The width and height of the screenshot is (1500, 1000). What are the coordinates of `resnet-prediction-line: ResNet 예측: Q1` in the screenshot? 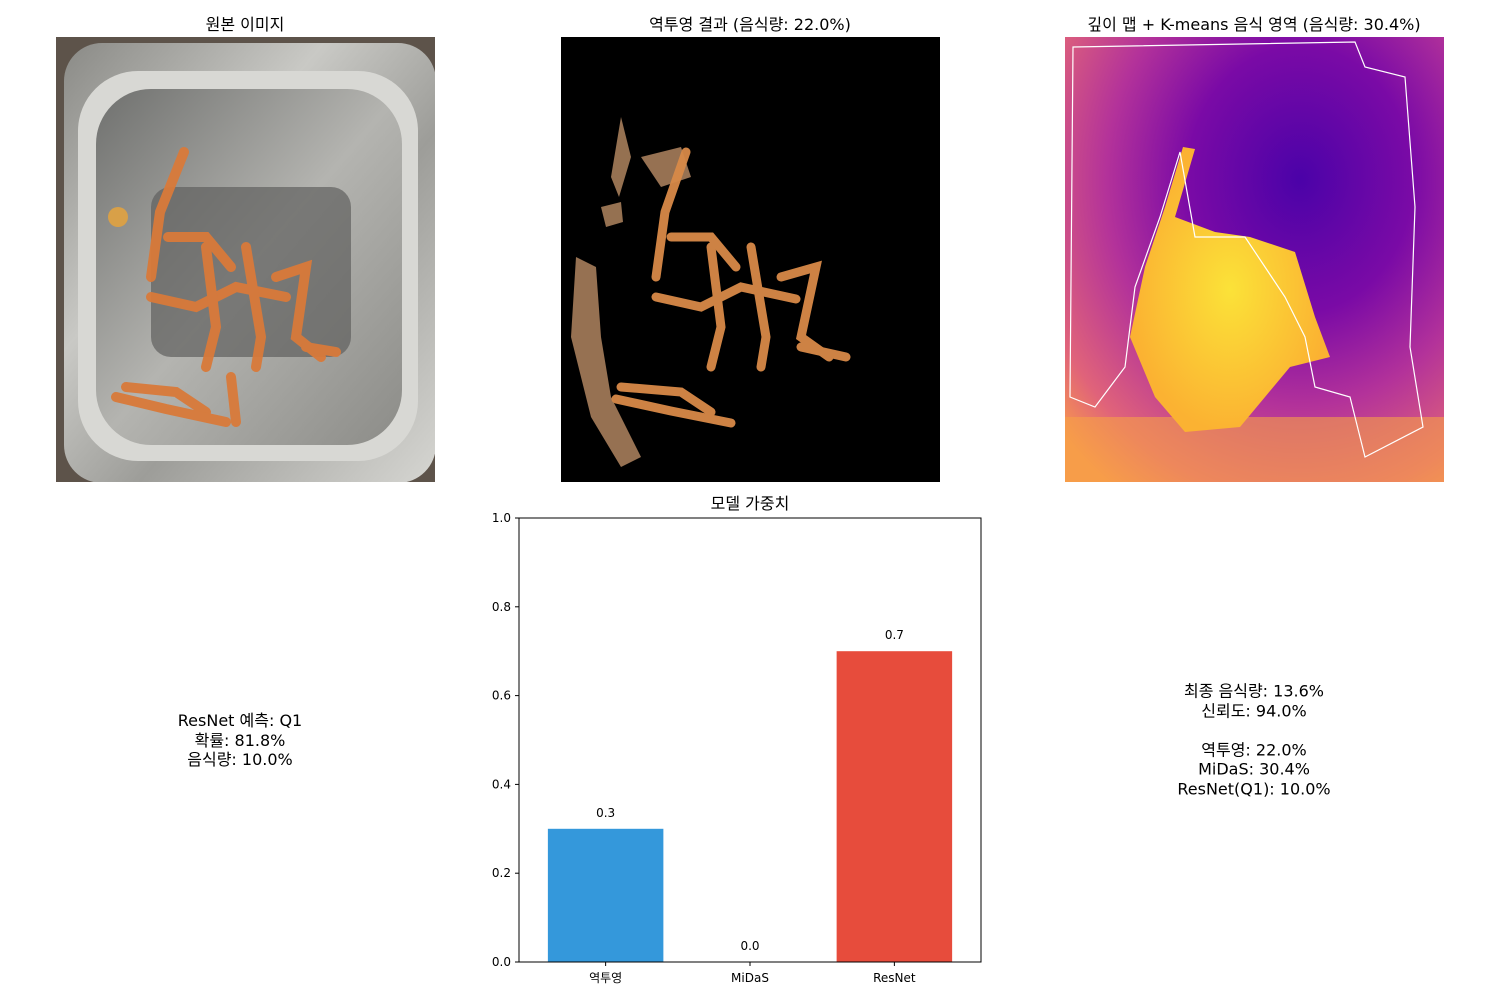 It's located at (240, 720).